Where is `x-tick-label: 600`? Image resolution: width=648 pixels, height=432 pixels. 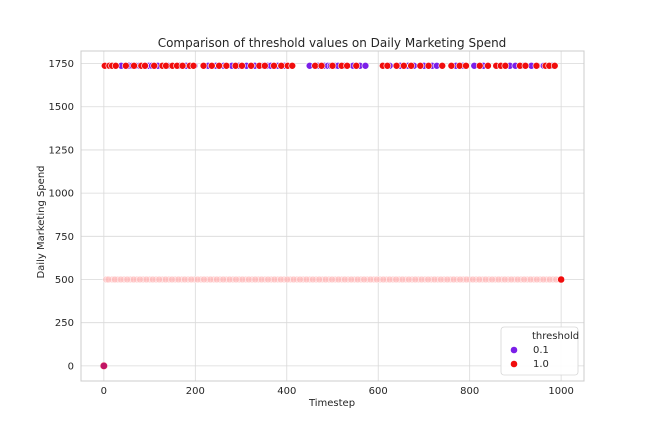 x-tick-label: 600 is located at coordinates (378, 391).